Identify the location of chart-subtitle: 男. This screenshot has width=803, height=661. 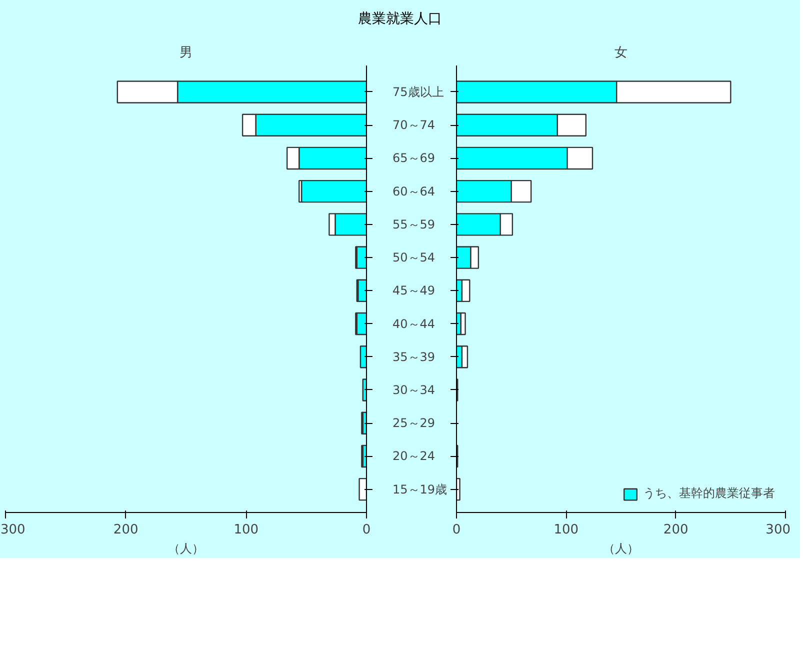
(186, 53).